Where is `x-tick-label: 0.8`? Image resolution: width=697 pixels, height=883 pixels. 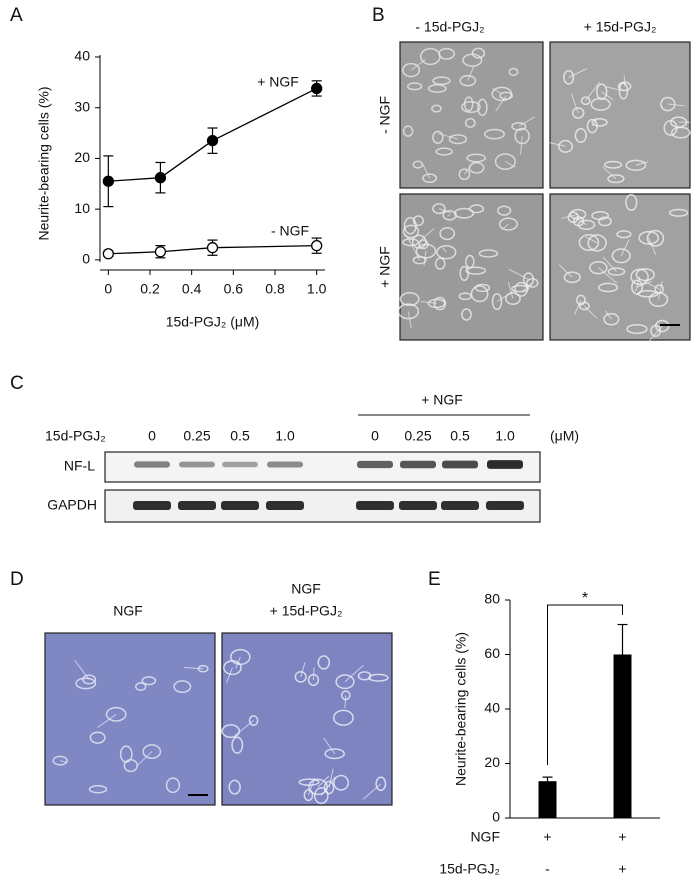
x-tick-label: 0.8 is located at coordinates (275, 289).